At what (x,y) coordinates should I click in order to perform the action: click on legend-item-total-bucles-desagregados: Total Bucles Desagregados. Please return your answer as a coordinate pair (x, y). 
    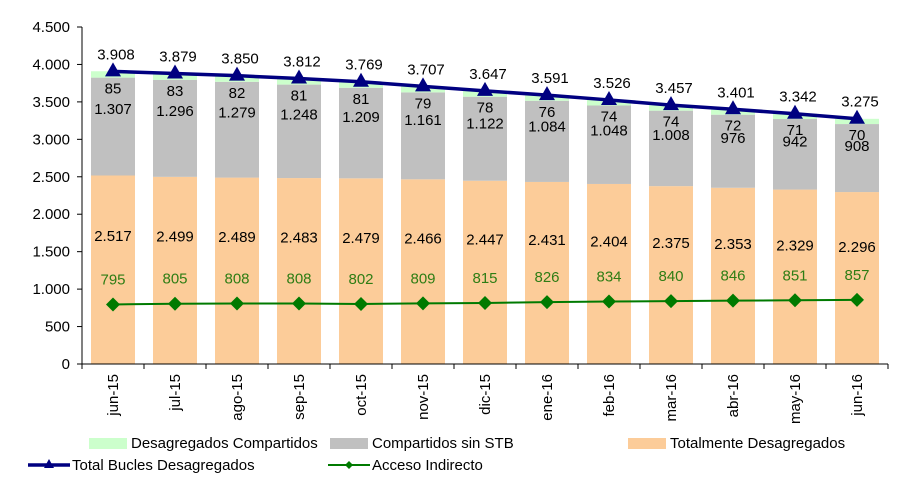
    Looking at the image, I should click on (141, 465).